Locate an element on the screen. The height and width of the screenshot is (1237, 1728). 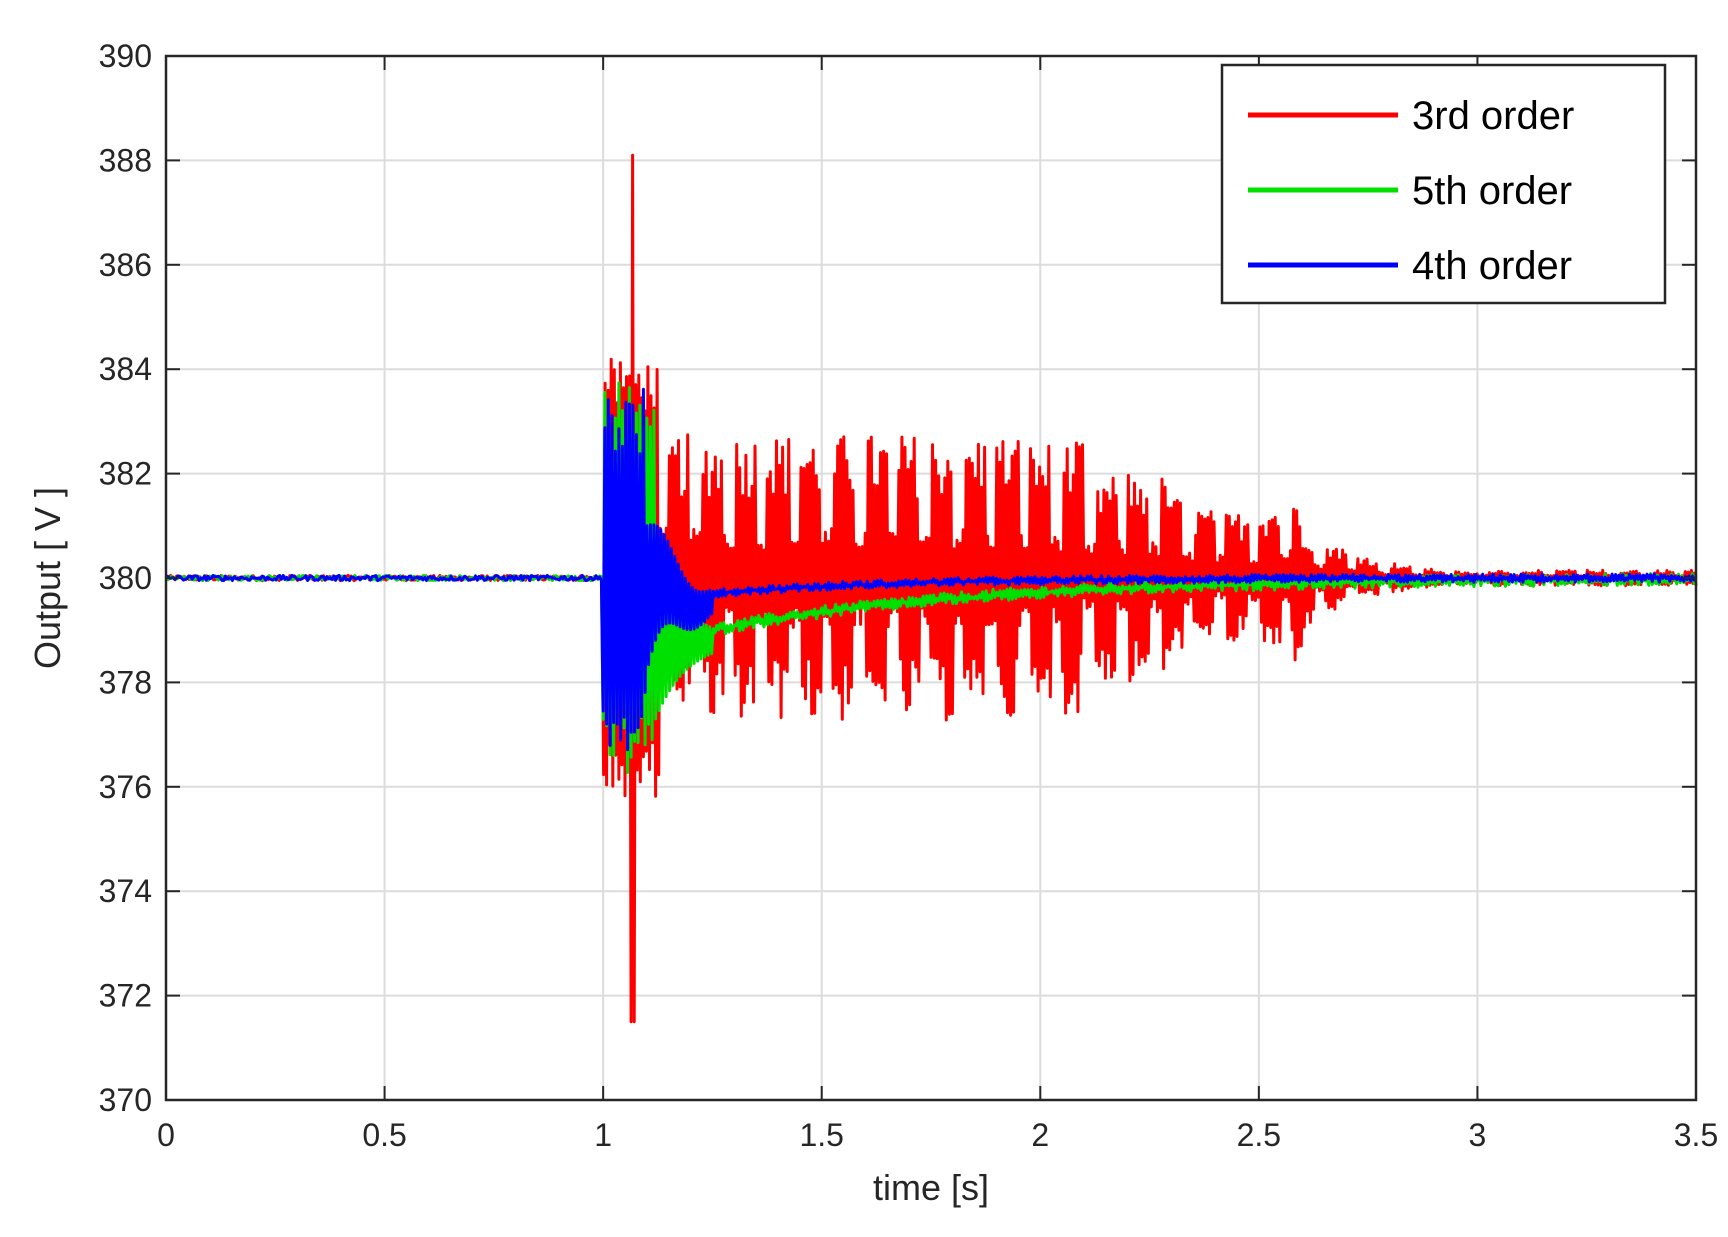
y-tick-label: 374 is located at coordinates (125, 891).